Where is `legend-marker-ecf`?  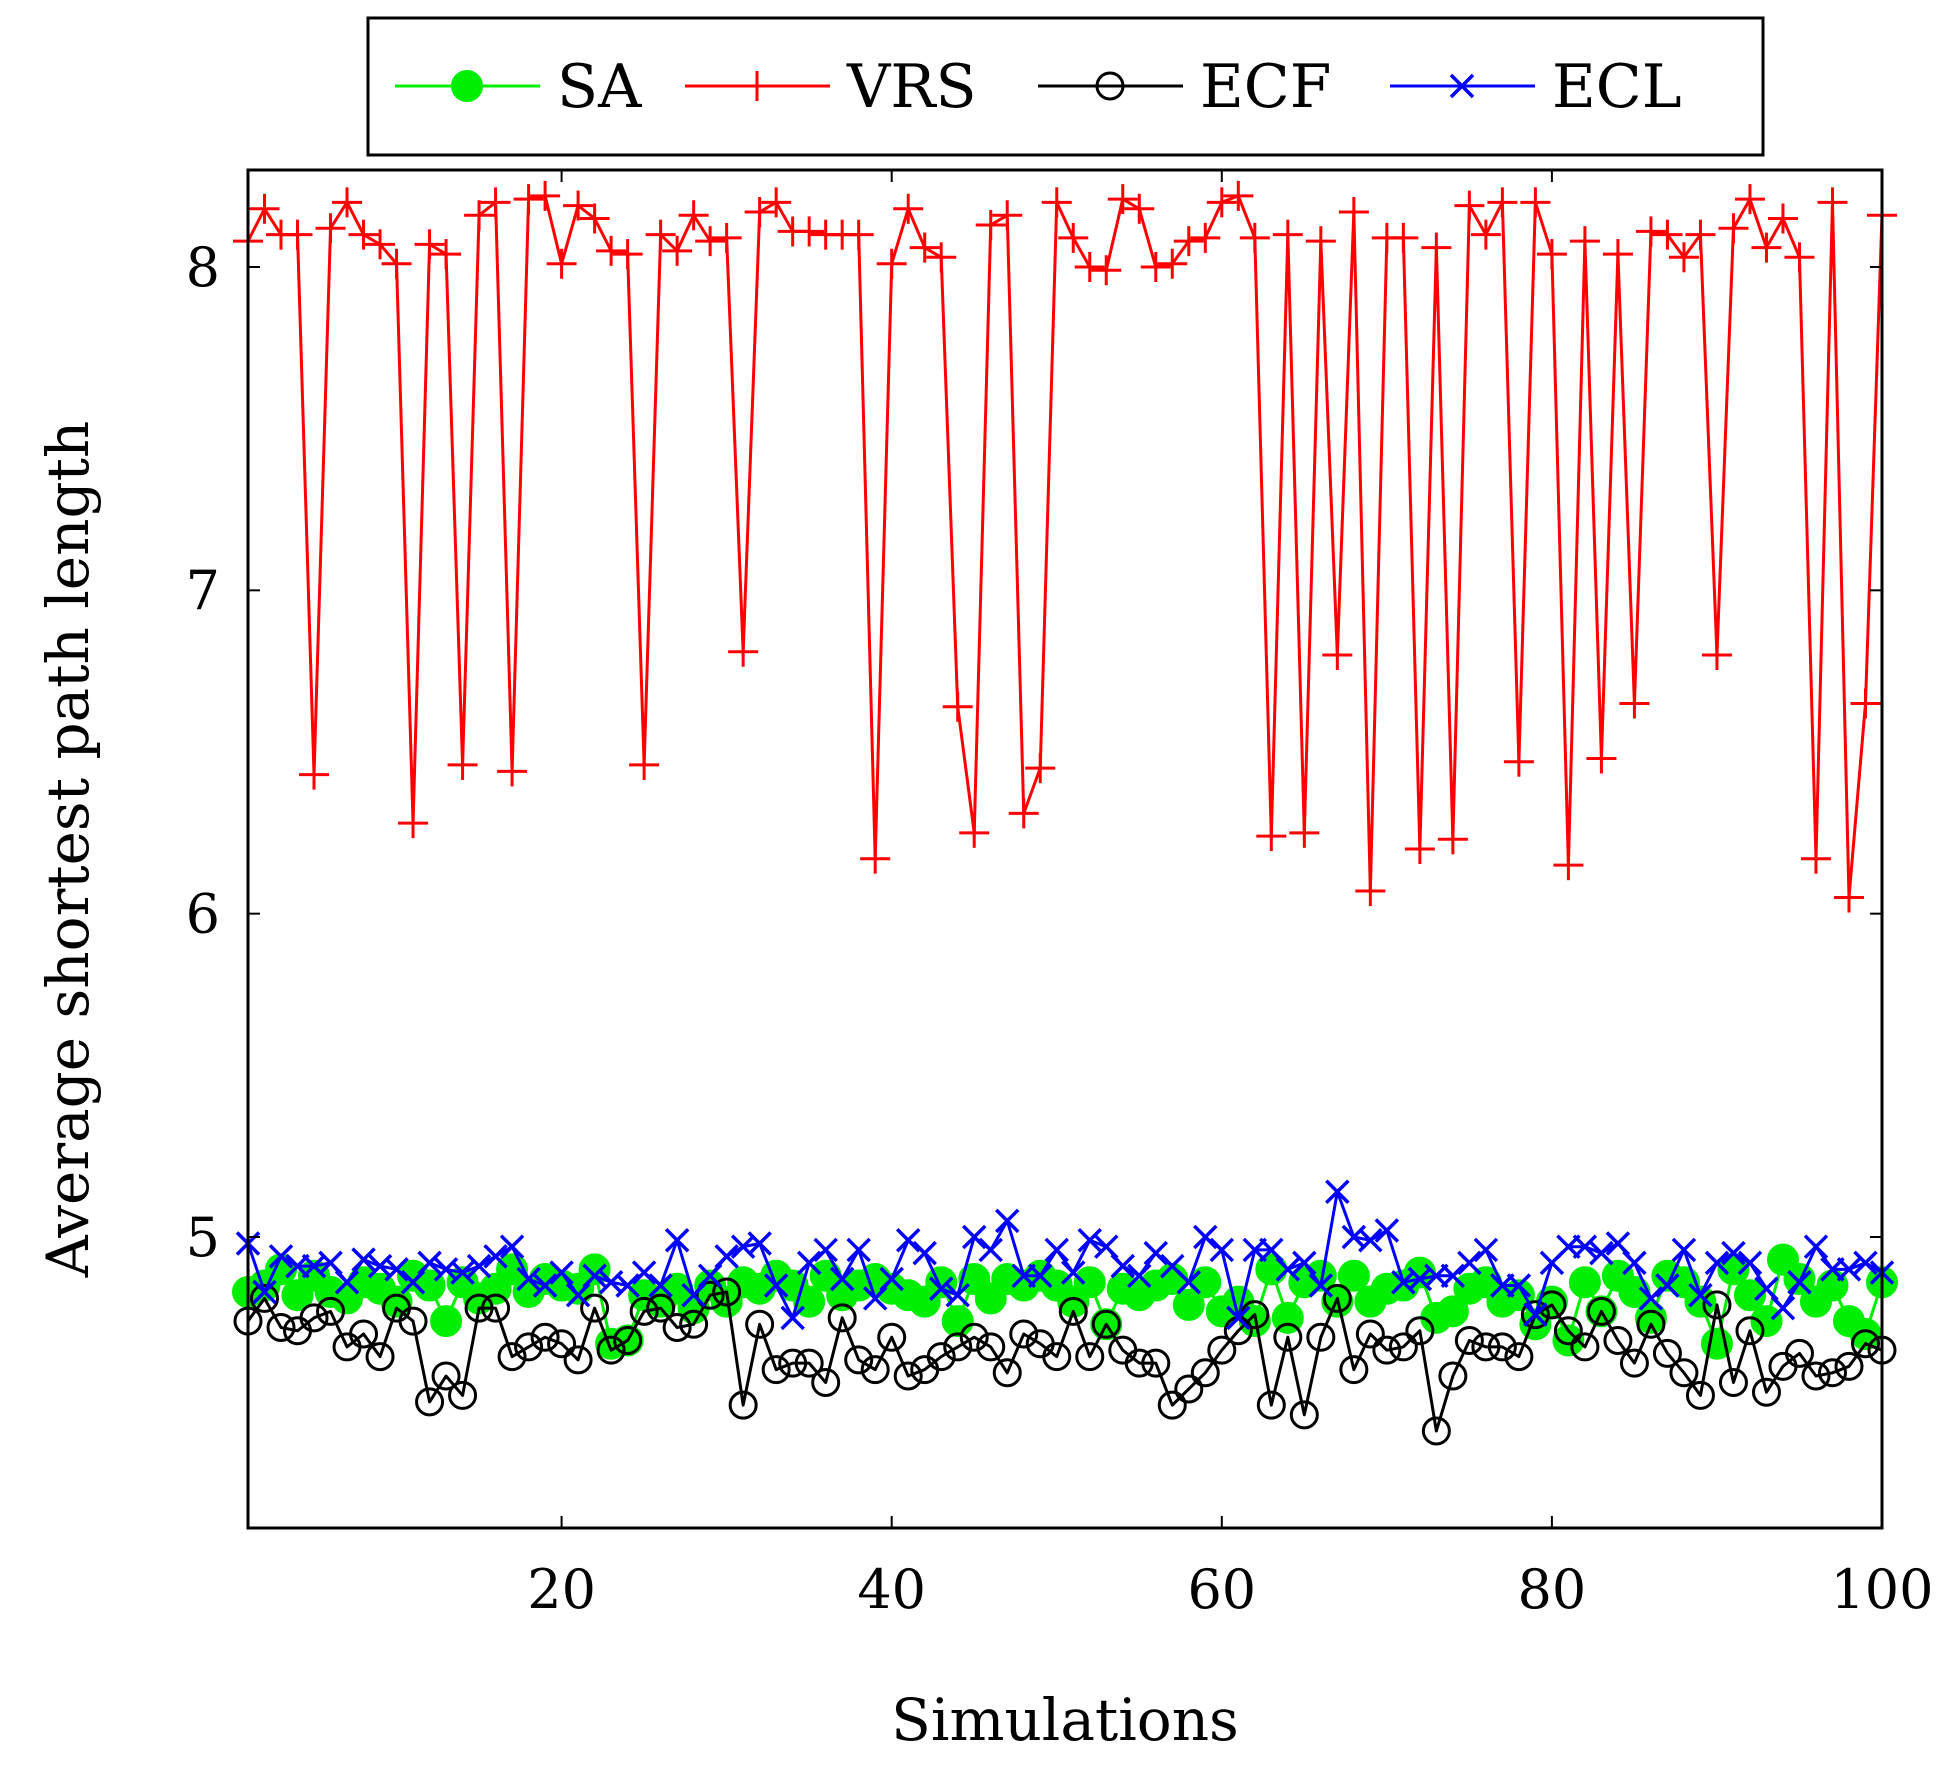
legend-marker-ecf is located at coordinates (1110, 86).